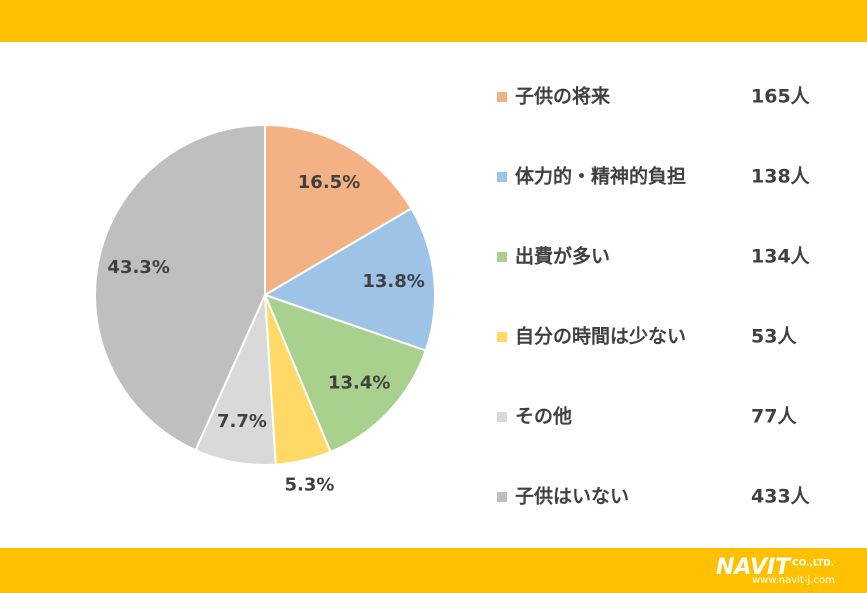 The height and width of the screenshot is (593, 867). What do you see at coordinates (543, 416) in the screenshot?
I see `legend-label: その他` at bounding box center [543, 416].